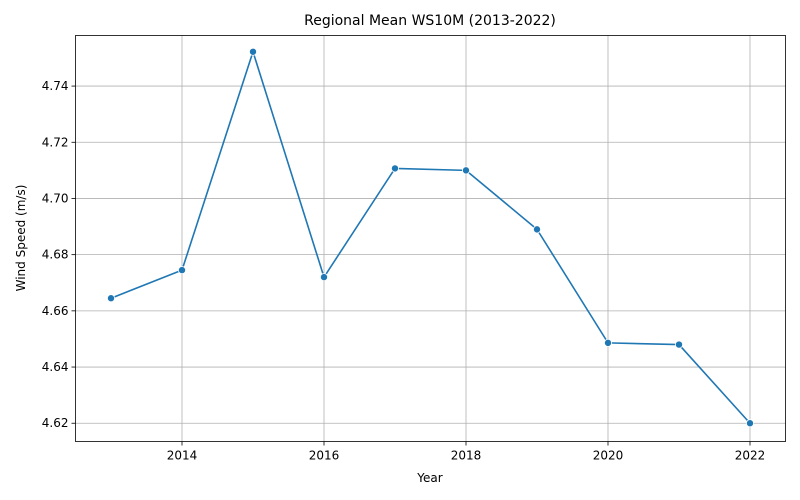  Describe the element at coordinates (55, 198) in the screenshot. I see `y-tick-label: 4.70` at that location.